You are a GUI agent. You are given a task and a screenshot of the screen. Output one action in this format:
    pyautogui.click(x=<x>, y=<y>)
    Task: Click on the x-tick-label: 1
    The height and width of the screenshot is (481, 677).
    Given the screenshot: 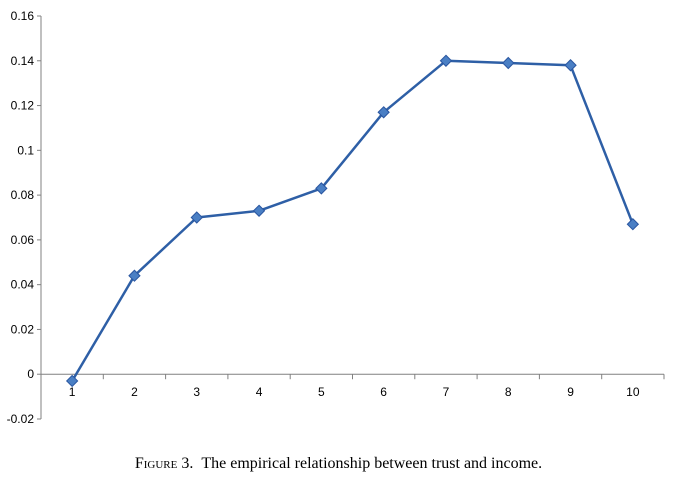 What is the action you would take?
    pyautogui.click(x=72, y=392)
    